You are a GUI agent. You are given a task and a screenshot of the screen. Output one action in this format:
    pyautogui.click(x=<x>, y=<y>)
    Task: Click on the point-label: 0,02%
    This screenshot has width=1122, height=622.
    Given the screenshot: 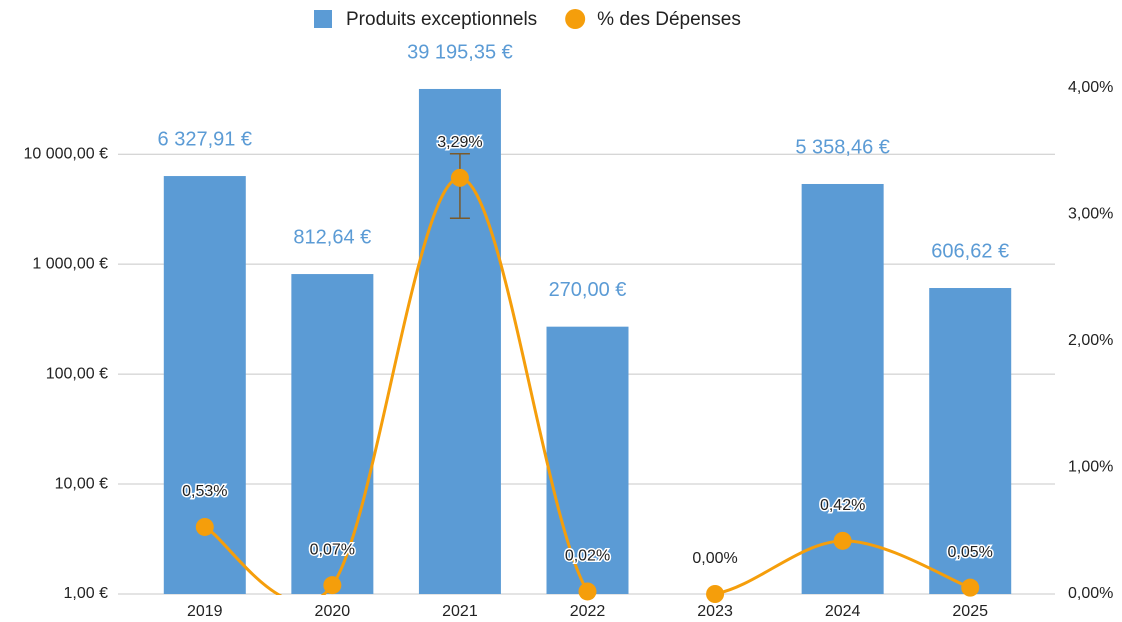 What is the action you would take?
    pyautogui.click(x=587, y=556)
    